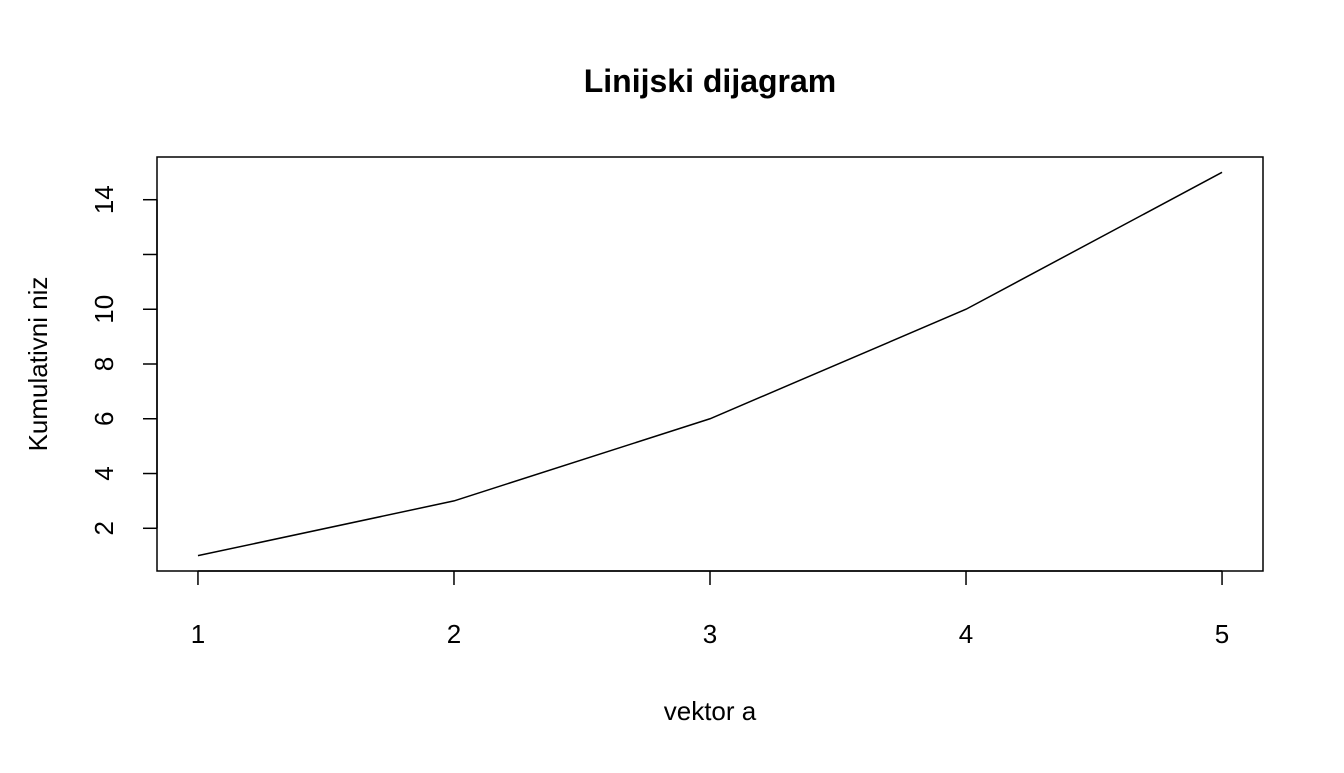 The width and height of the screenshot is (1344, 773). I want to click on y-tick-label: 6, so click(104, 419).